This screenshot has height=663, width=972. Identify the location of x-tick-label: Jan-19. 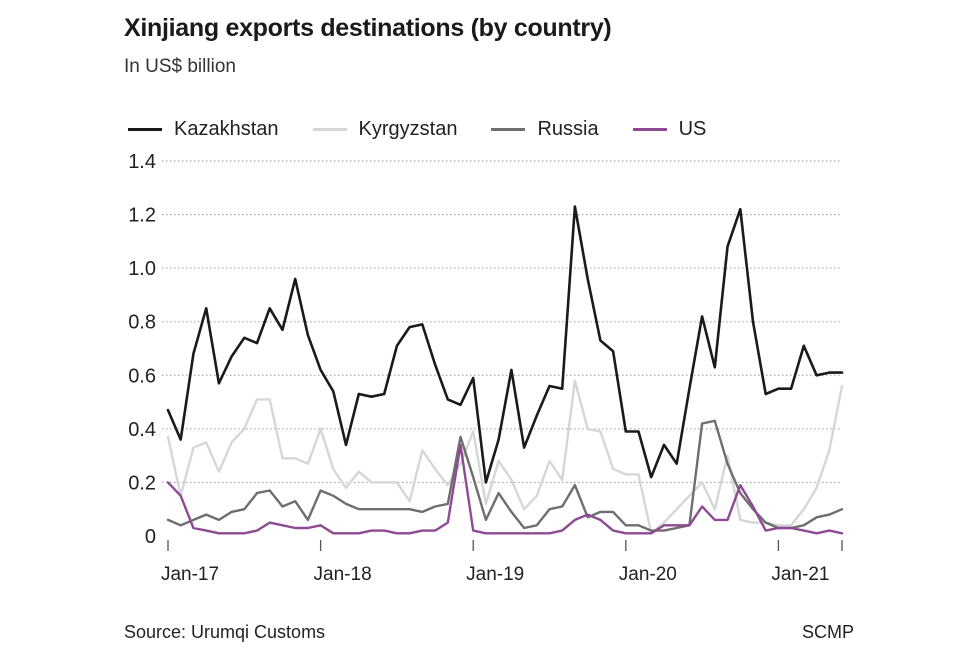
(495, 574).